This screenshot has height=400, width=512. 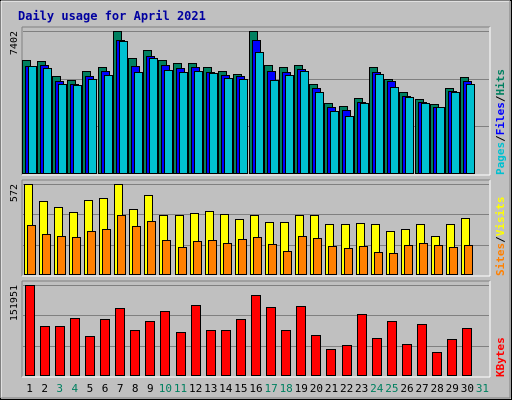 What do you see at coordinates (165, 388) in the screenshot?
I see `day-label-10: 10` at bounding box center [165, 388].